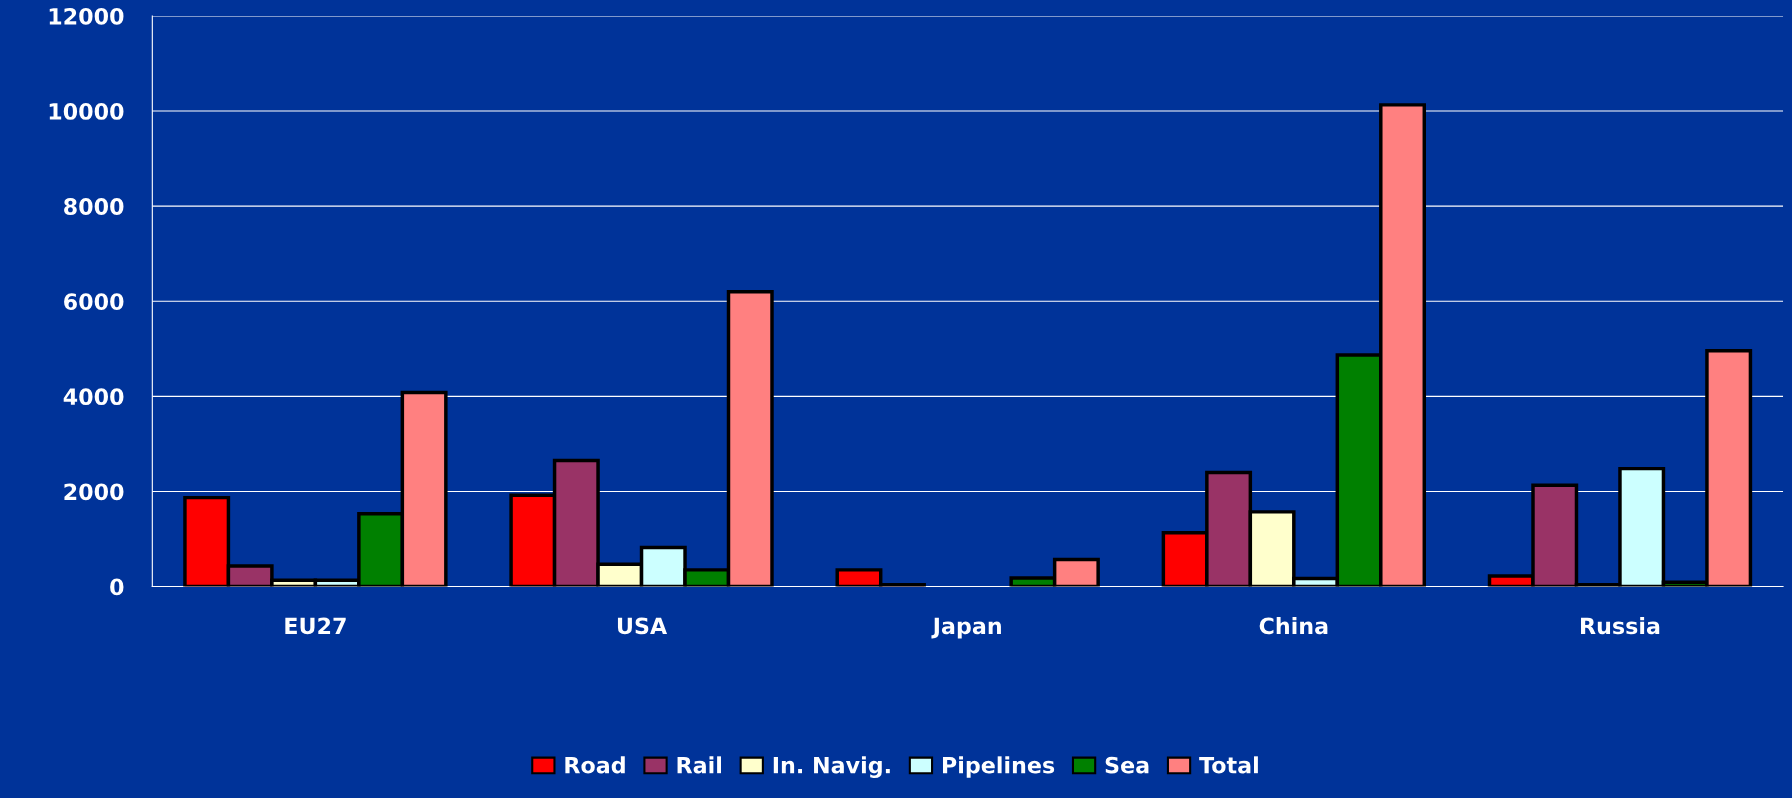  Describe the element at coordinates (94, 301) in the screenshot. I see `y-tick-label: 6000` at that location.